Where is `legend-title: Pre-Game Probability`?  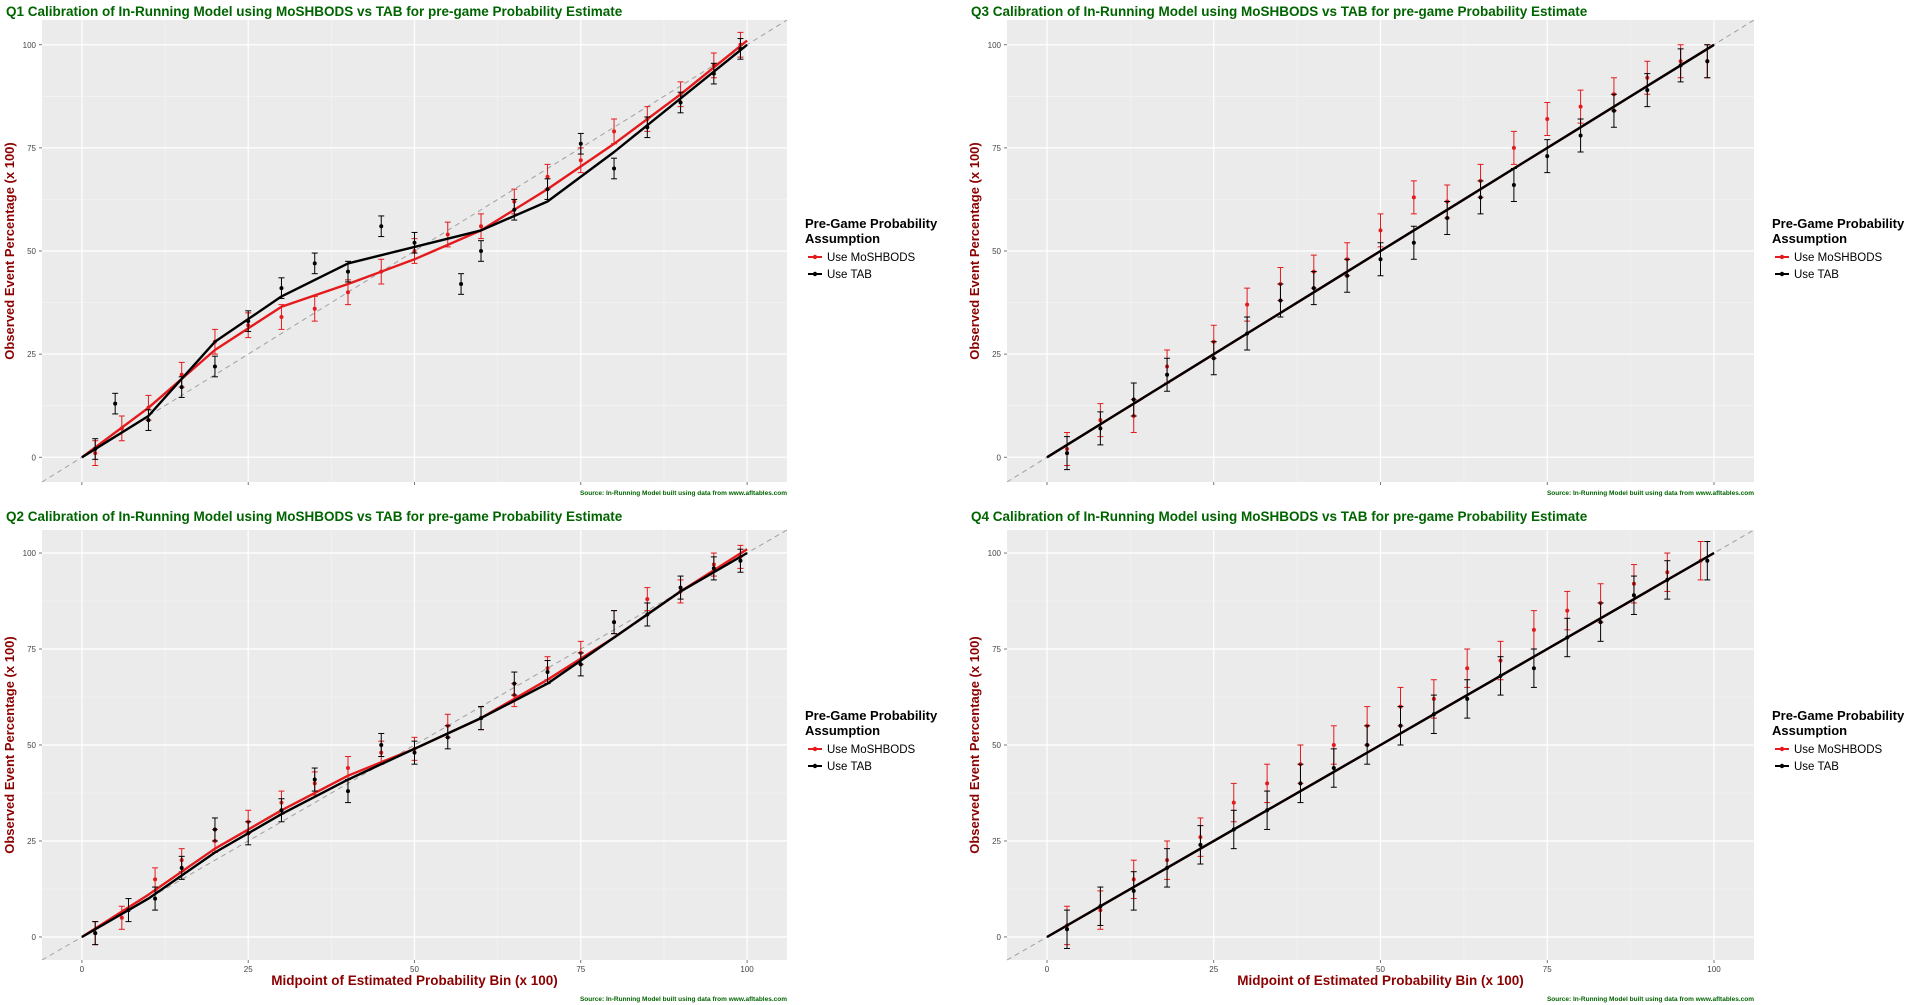 legend-title: Pre-Game Probability is located at coordinates (1838, 715).